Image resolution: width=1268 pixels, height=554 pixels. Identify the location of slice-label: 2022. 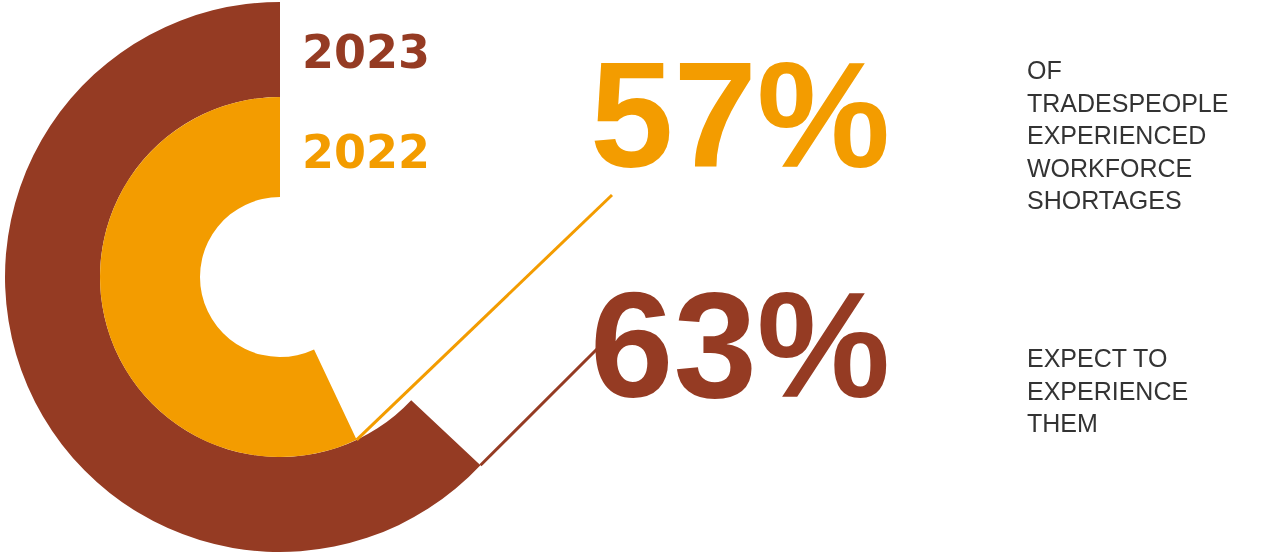
(366, 152).